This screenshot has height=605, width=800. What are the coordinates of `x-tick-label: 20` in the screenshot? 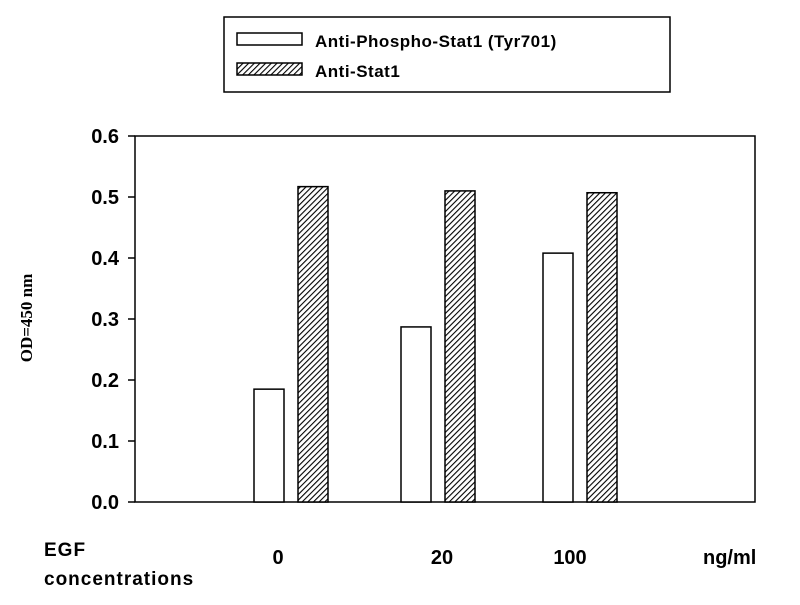 It's located at (442, 558).